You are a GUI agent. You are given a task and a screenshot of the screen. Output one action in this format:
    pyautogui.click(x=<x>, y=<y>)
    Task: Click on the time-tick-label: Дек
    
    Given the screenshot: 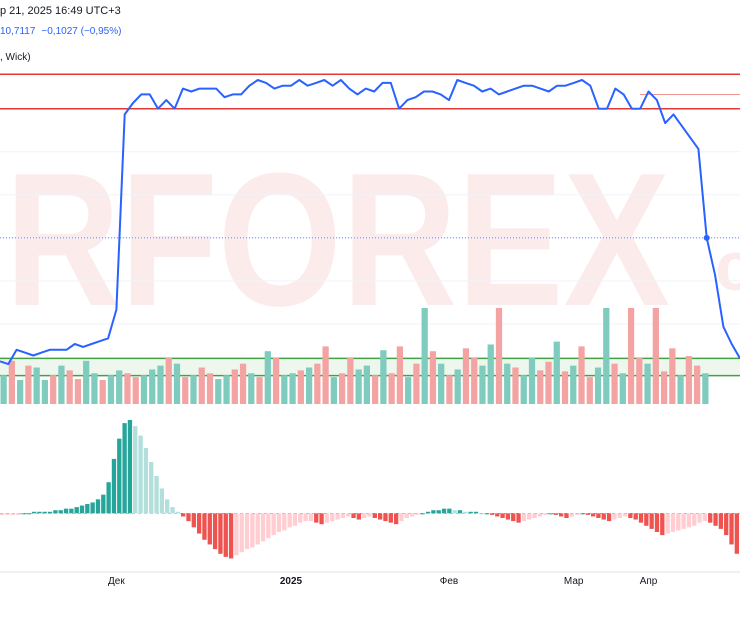 What is the action you would take?
    pyautogui.click(x=116, y=581)
    